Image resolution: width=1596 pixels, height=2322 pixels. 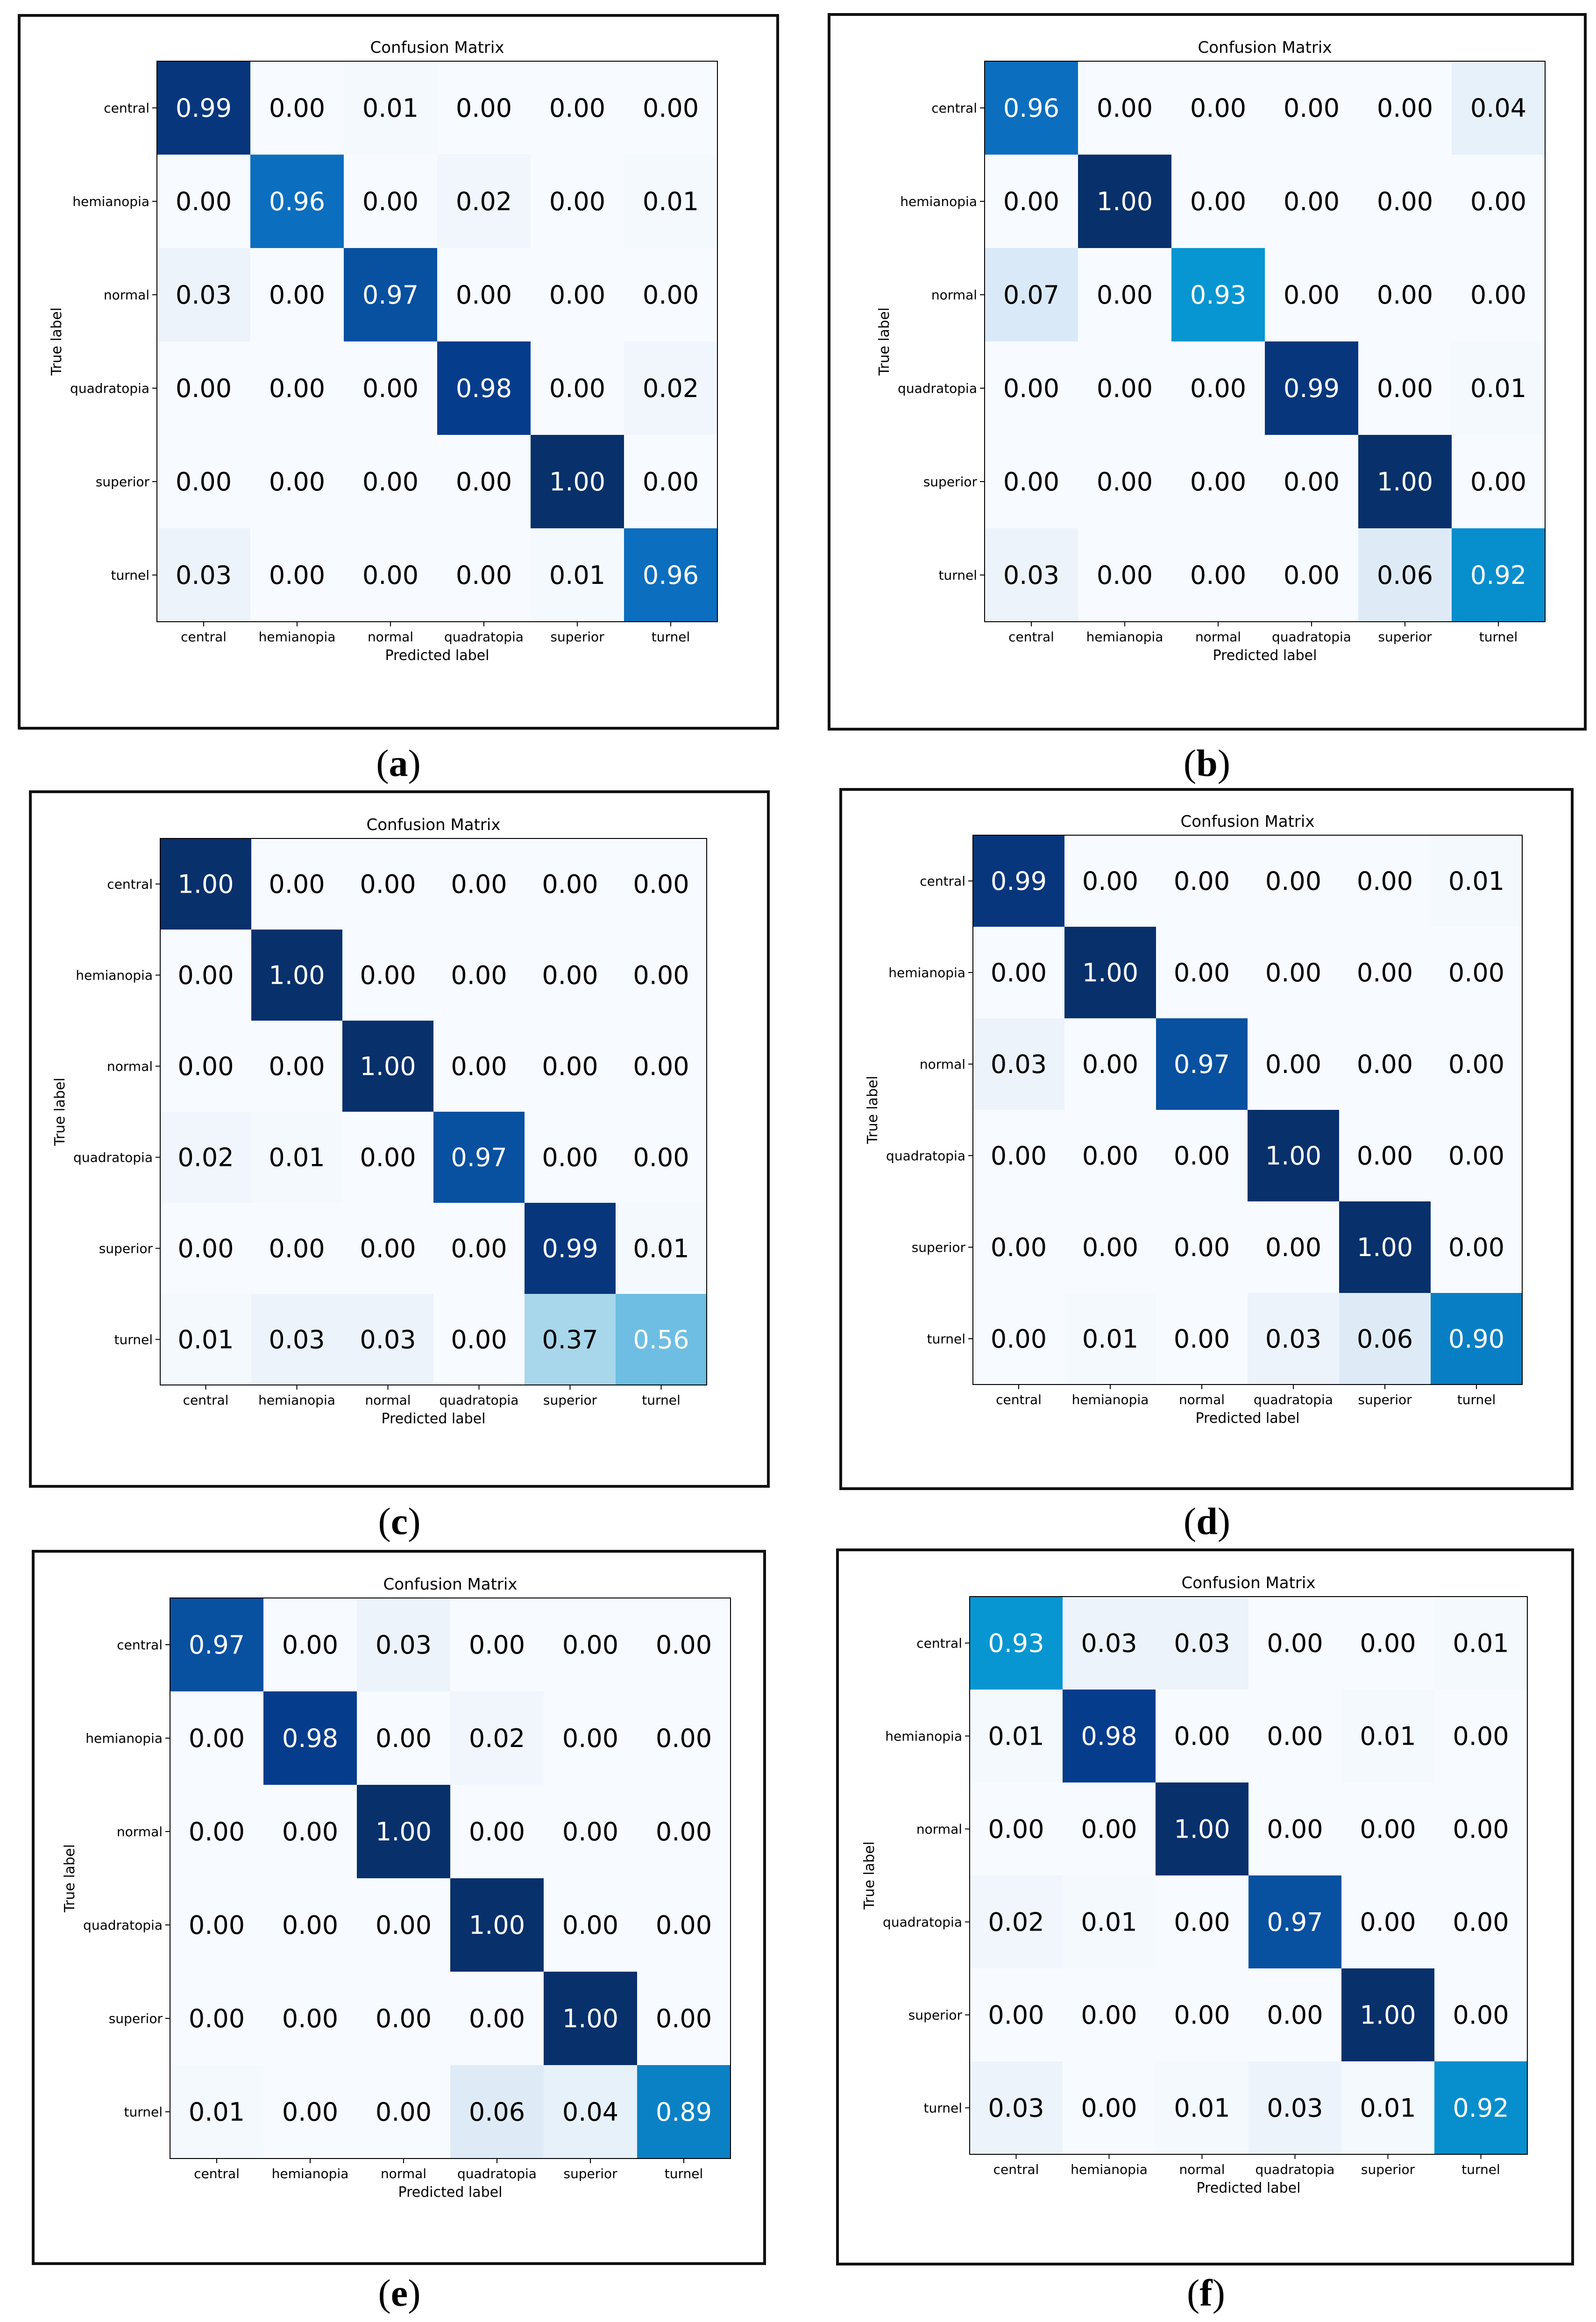 I want to click on cell-value-label: 0.99, so click(x=570, y=1249).